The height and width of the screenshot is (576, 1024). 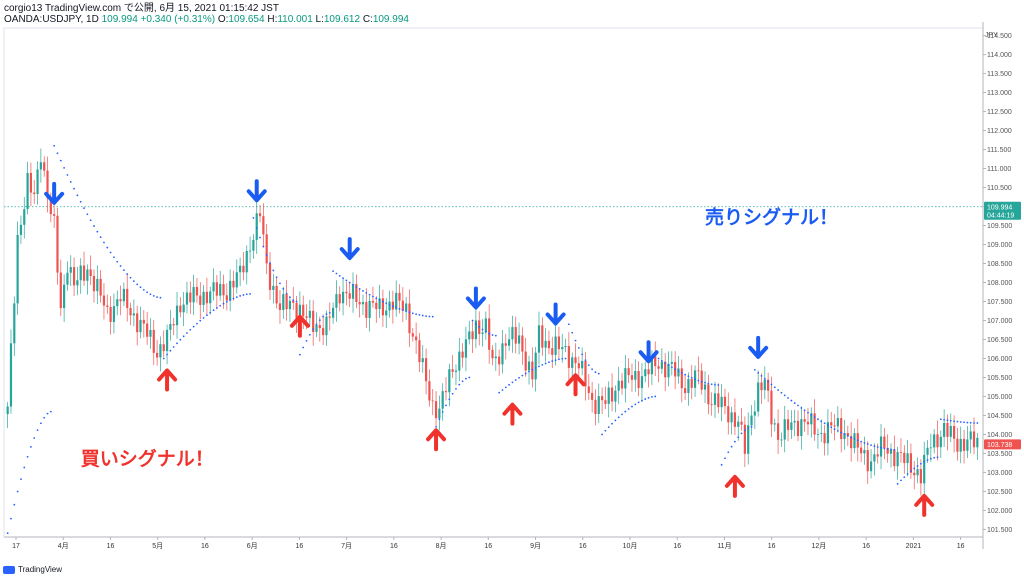 I want to click on symbol-label: OANDA:USDJPY, 1D, so click(x=51, y=19).